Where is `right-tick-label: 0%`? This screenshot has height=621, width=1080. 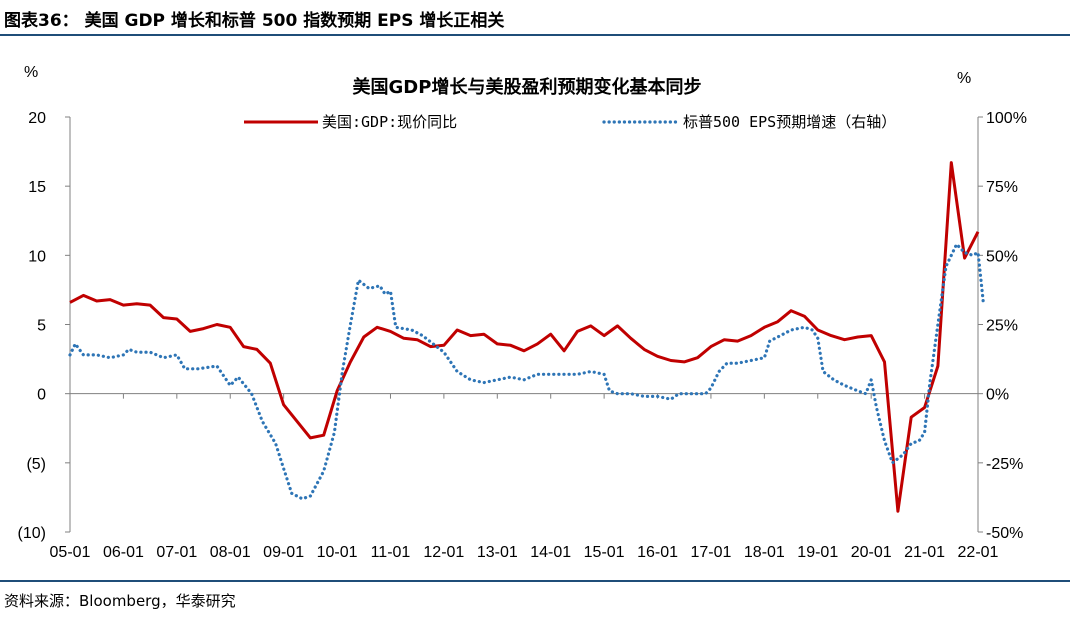
right-tick-label: 0% is located at coordinates (997, 395).